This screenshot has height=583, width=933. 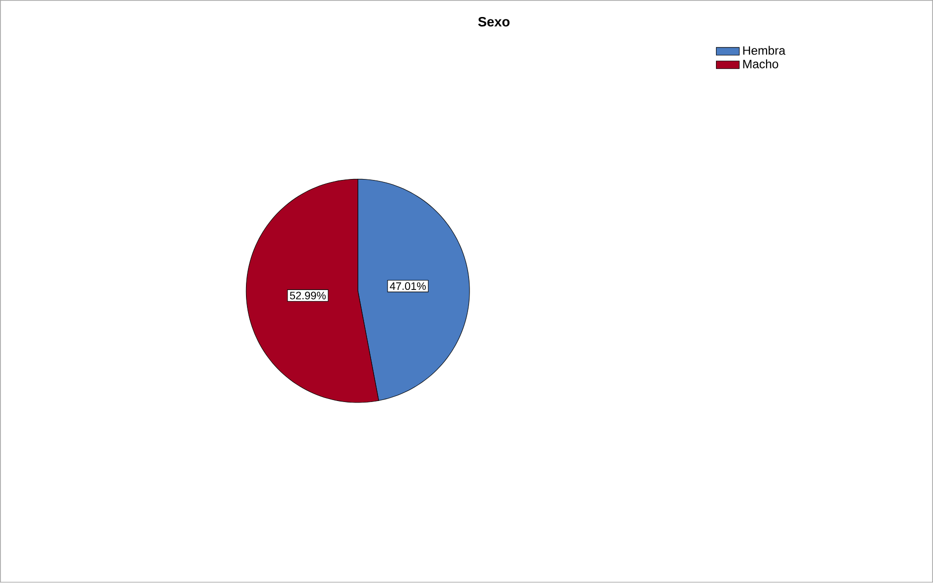 I want to click on data-label: 47.01%, so click(x=408, y=286).